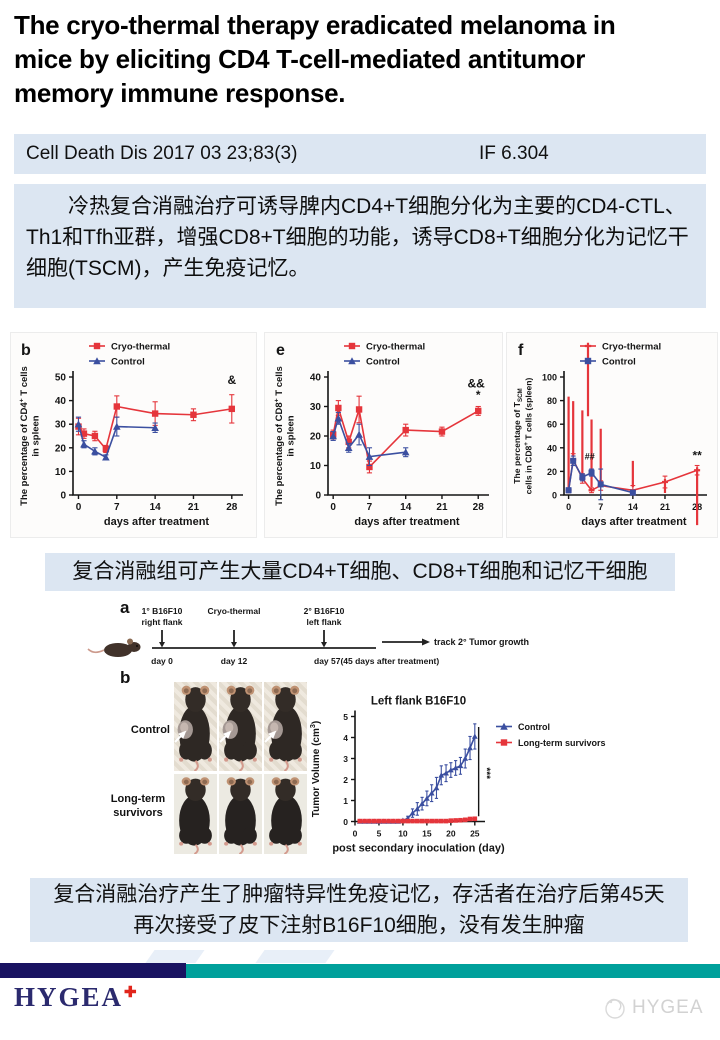  Describe the element at coordinates (418, 849) in the screenshot. I see `svg-text:post secondary inoculation (da: post secondary inoculation (day)` at that location.